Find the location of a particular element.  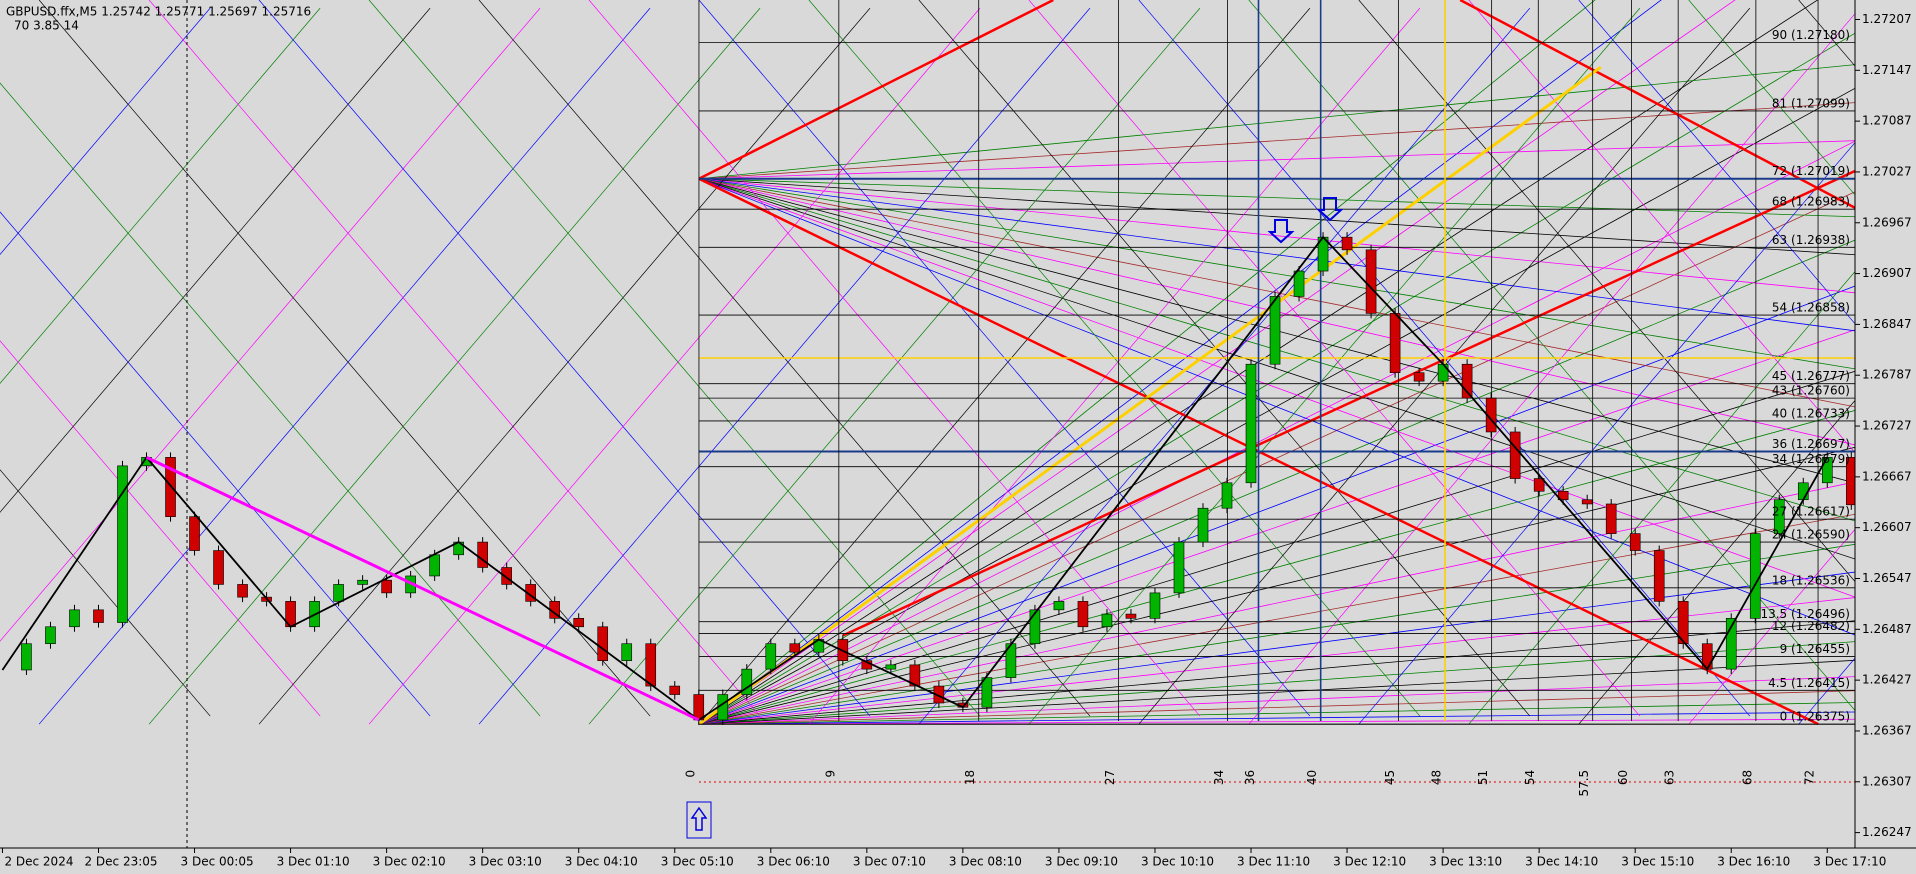

y-tick-label: 1.26967 is located at coordinates (1887, 222).